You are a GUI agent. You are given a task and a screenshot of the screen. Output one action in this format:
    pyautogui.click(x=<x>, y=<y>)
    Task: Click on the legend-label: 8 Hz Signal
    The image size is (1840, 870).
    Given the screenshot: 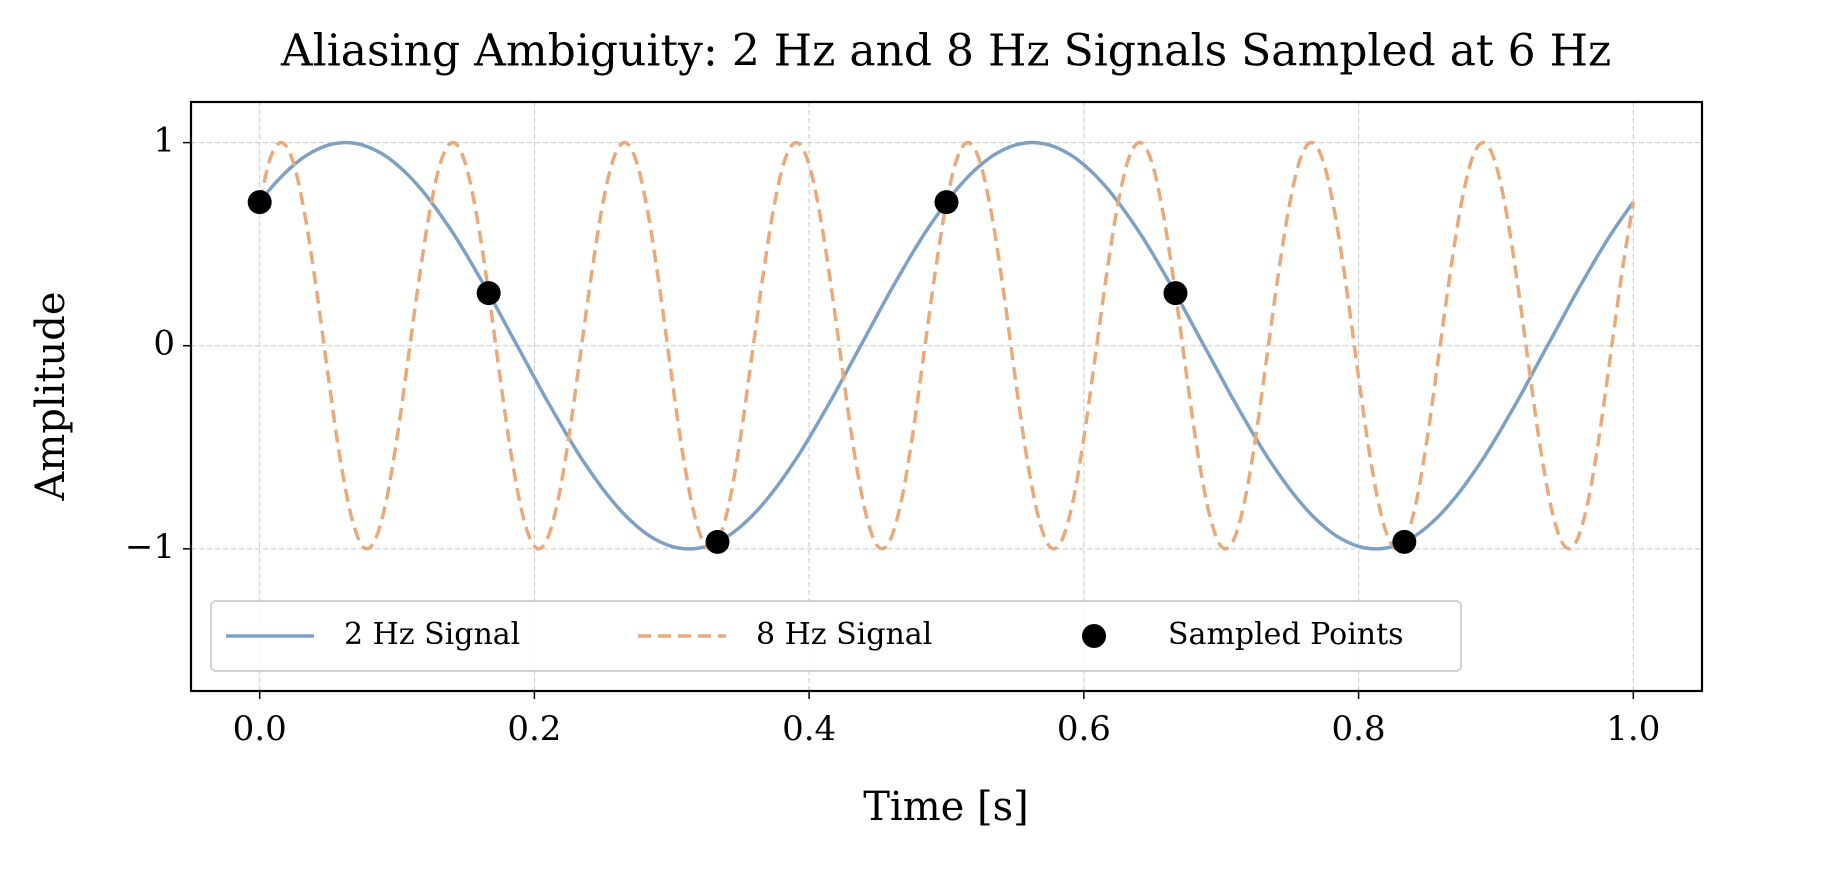 What is the action you would take?
    pyautogui.click(x=844, y=634)
    